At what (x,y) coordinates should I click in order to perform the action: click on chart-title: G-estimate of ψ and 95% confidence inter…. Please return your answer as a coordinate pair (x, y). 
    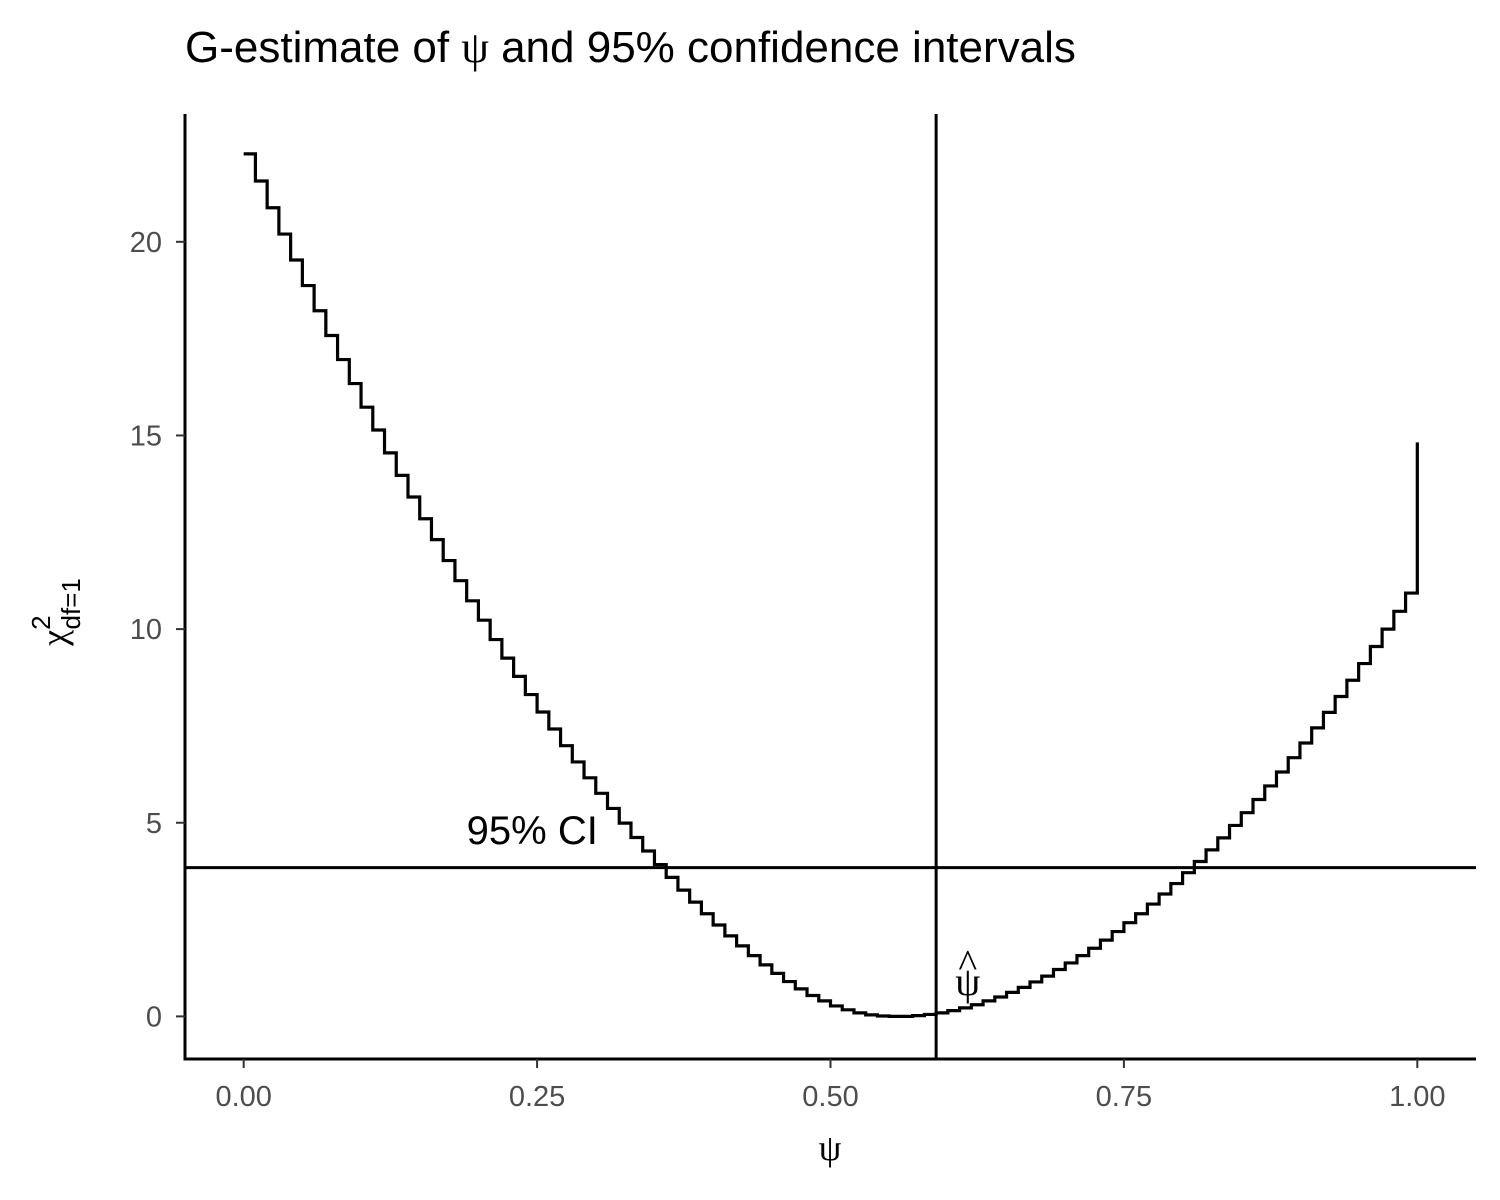
    Looking at the image, I should click on (630, 47).